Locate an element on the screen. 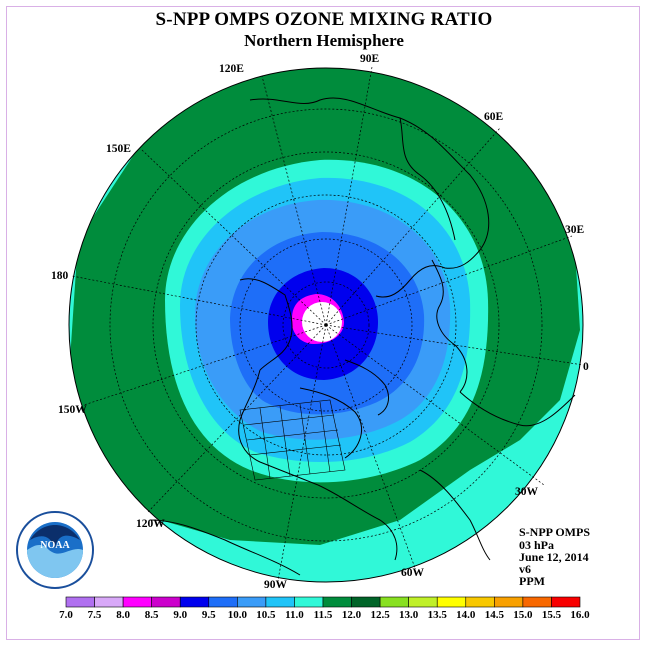  colorbar-tick-label: 10.0 is located at coordinates (238, 615).